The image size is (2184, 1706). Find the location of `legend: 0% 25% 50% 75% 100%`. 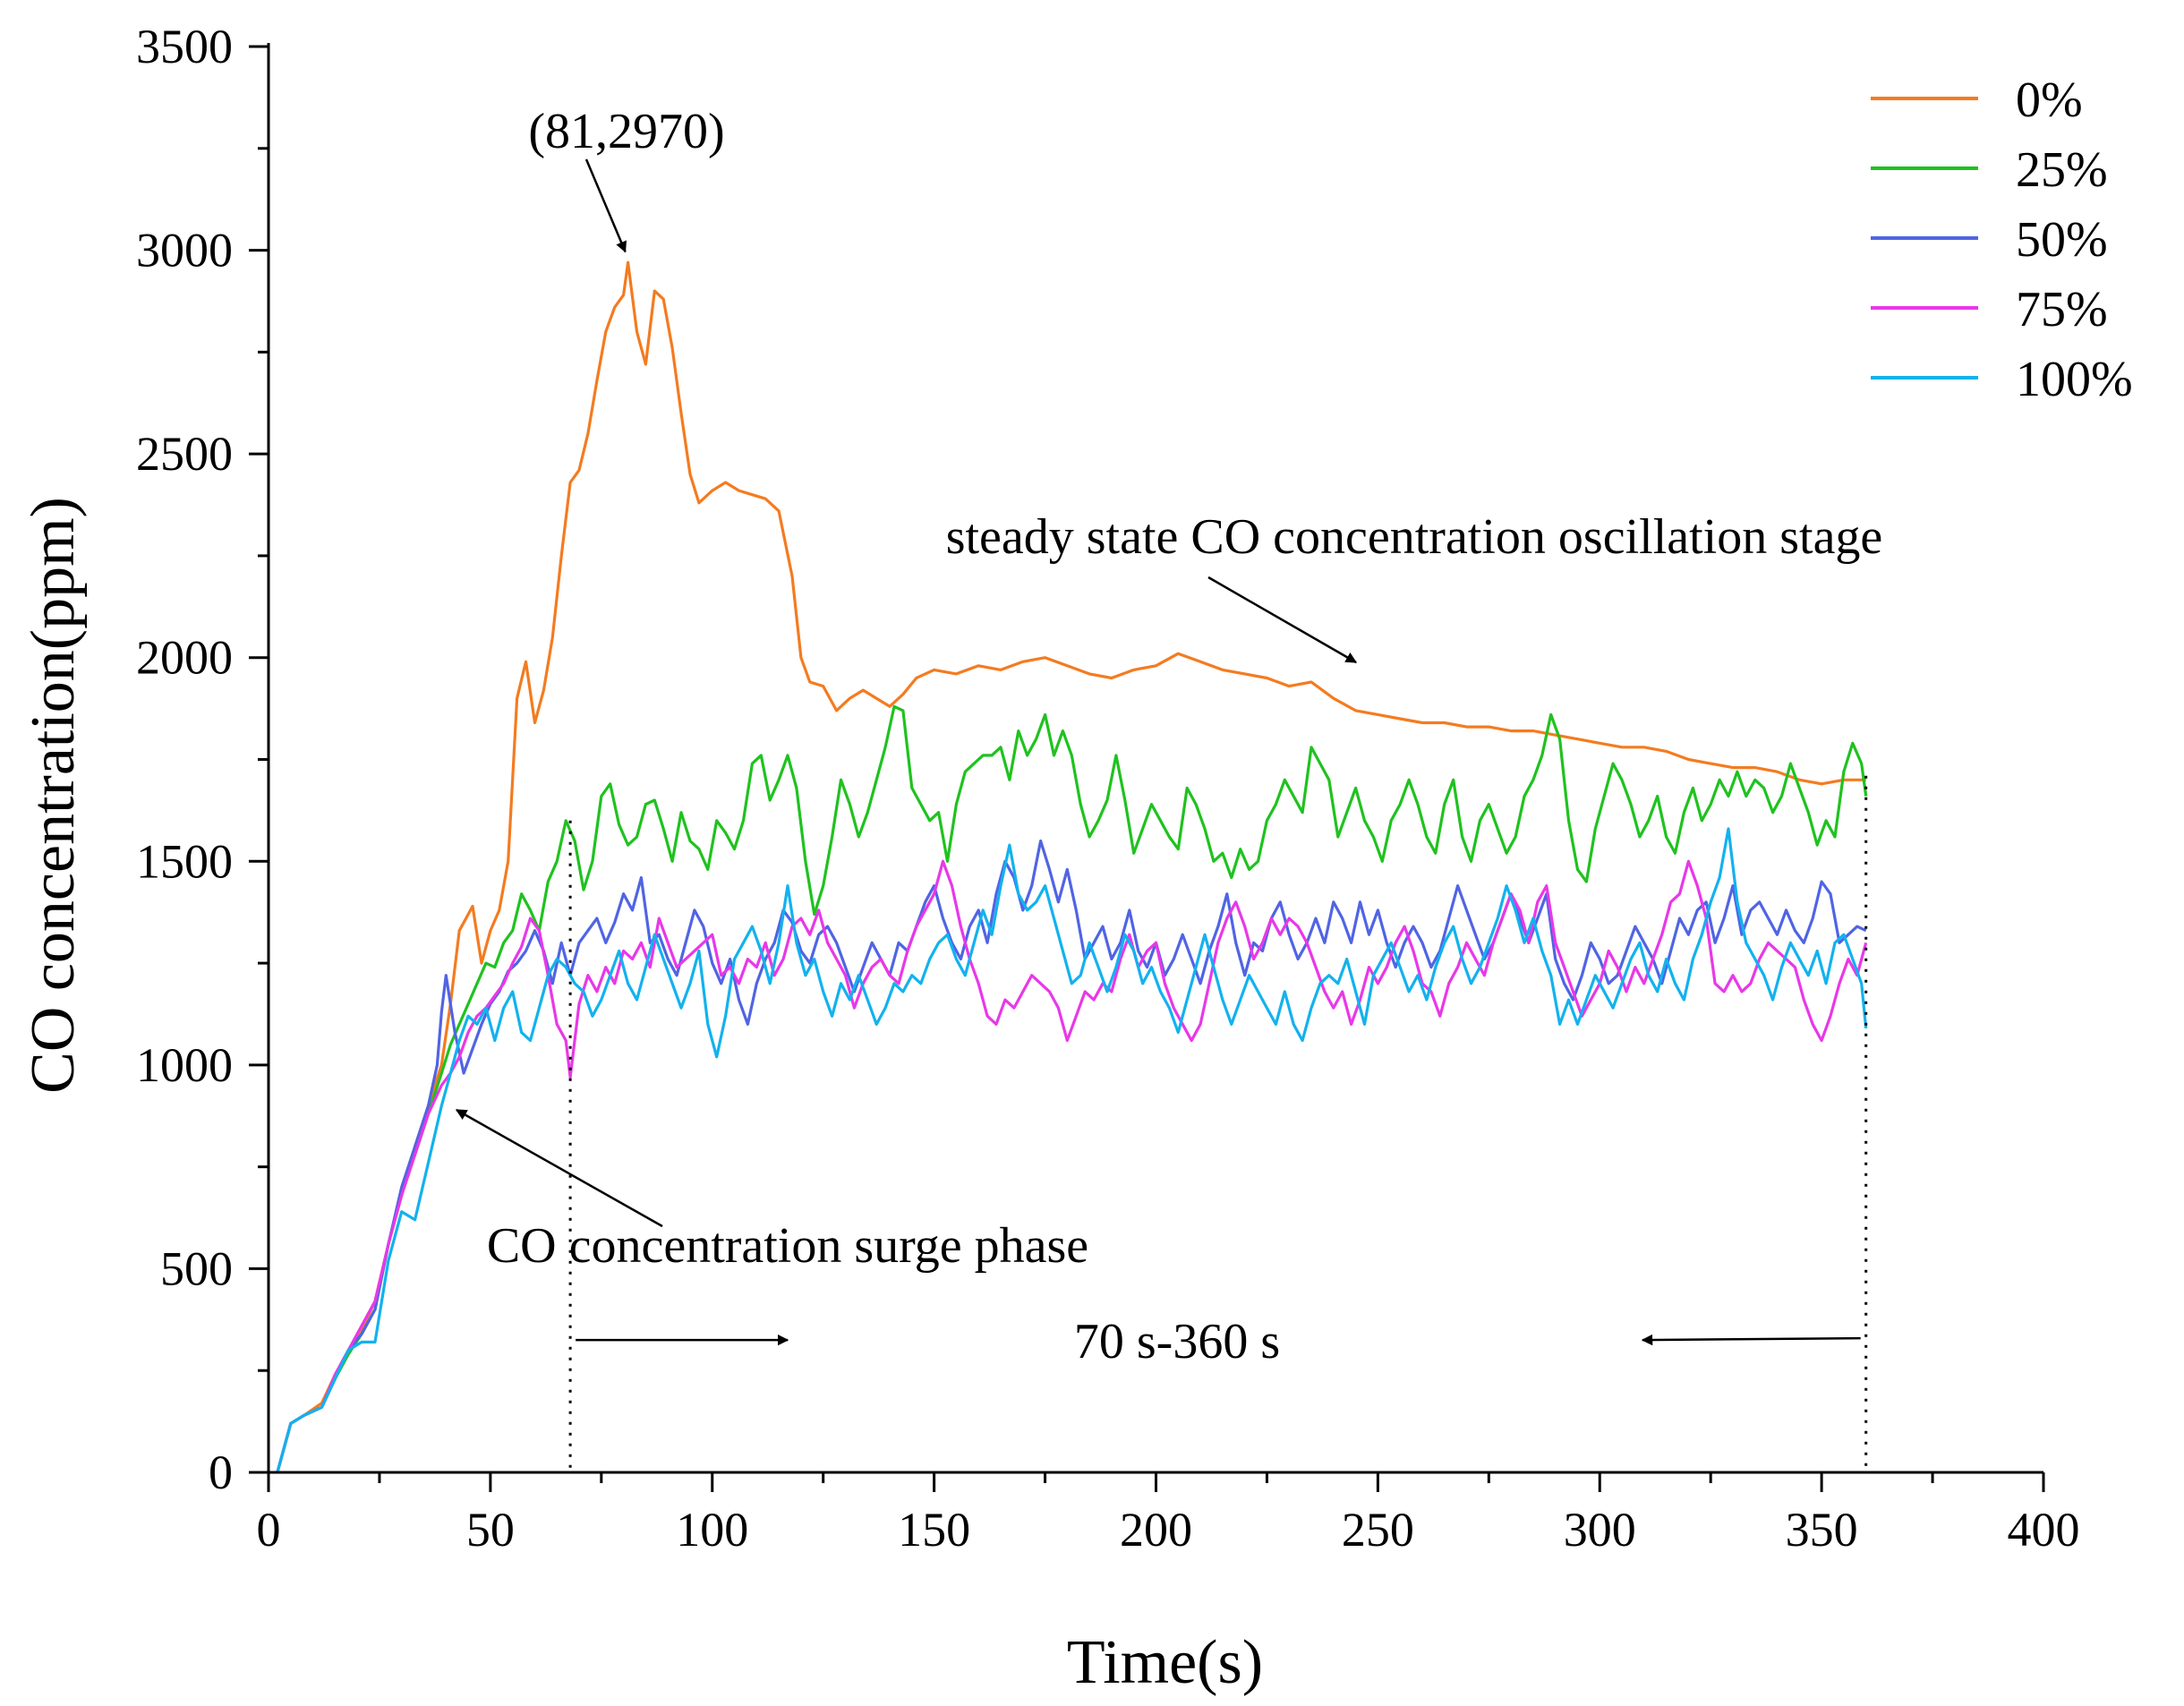

legend: 0% 25% 50% 75% 100% is located at coordinates (2002, 240).